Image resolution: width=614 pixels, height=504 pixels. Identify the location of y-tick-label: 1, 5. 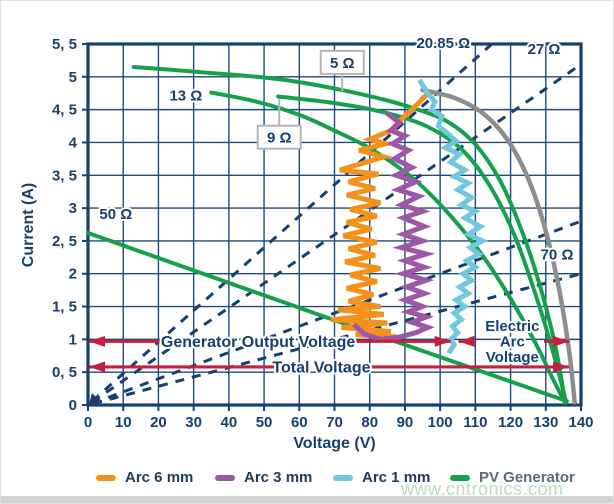
(64, 307).